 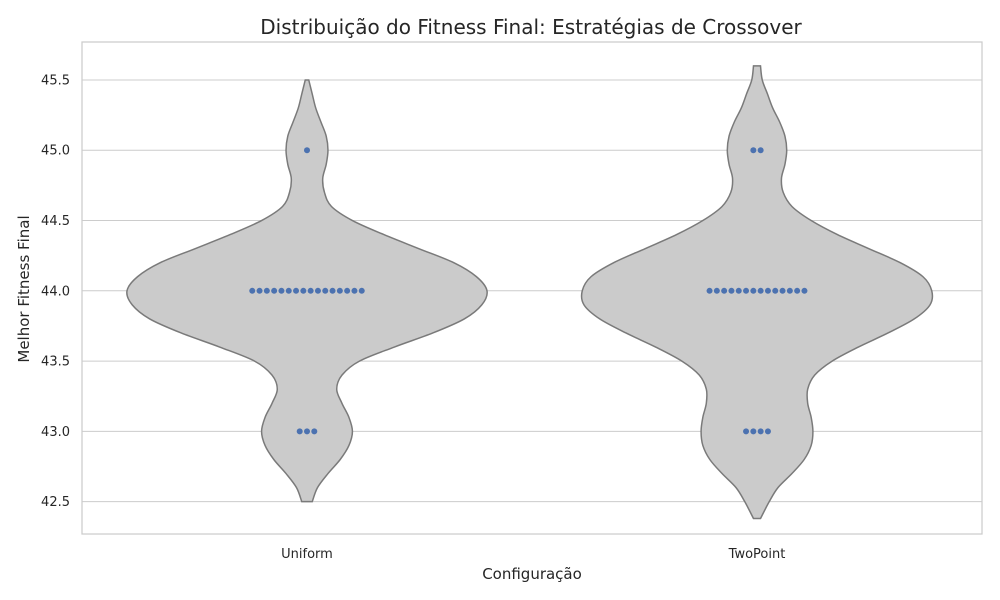 I want to click on x-tick-label: TwoPoint, so click(x=757, y=554).